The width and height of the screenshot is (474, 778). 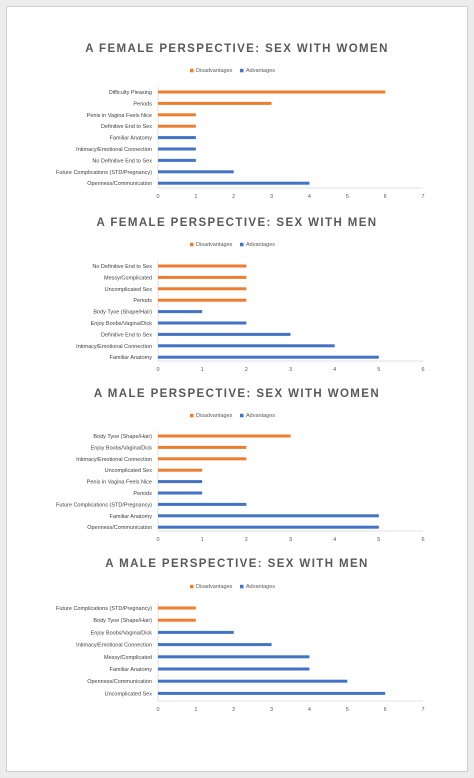 What do you see at coordinates (129, 290) in the screenshot?
I see `category-label: Uncomplicated Sex` at bounding box center [129, 290].